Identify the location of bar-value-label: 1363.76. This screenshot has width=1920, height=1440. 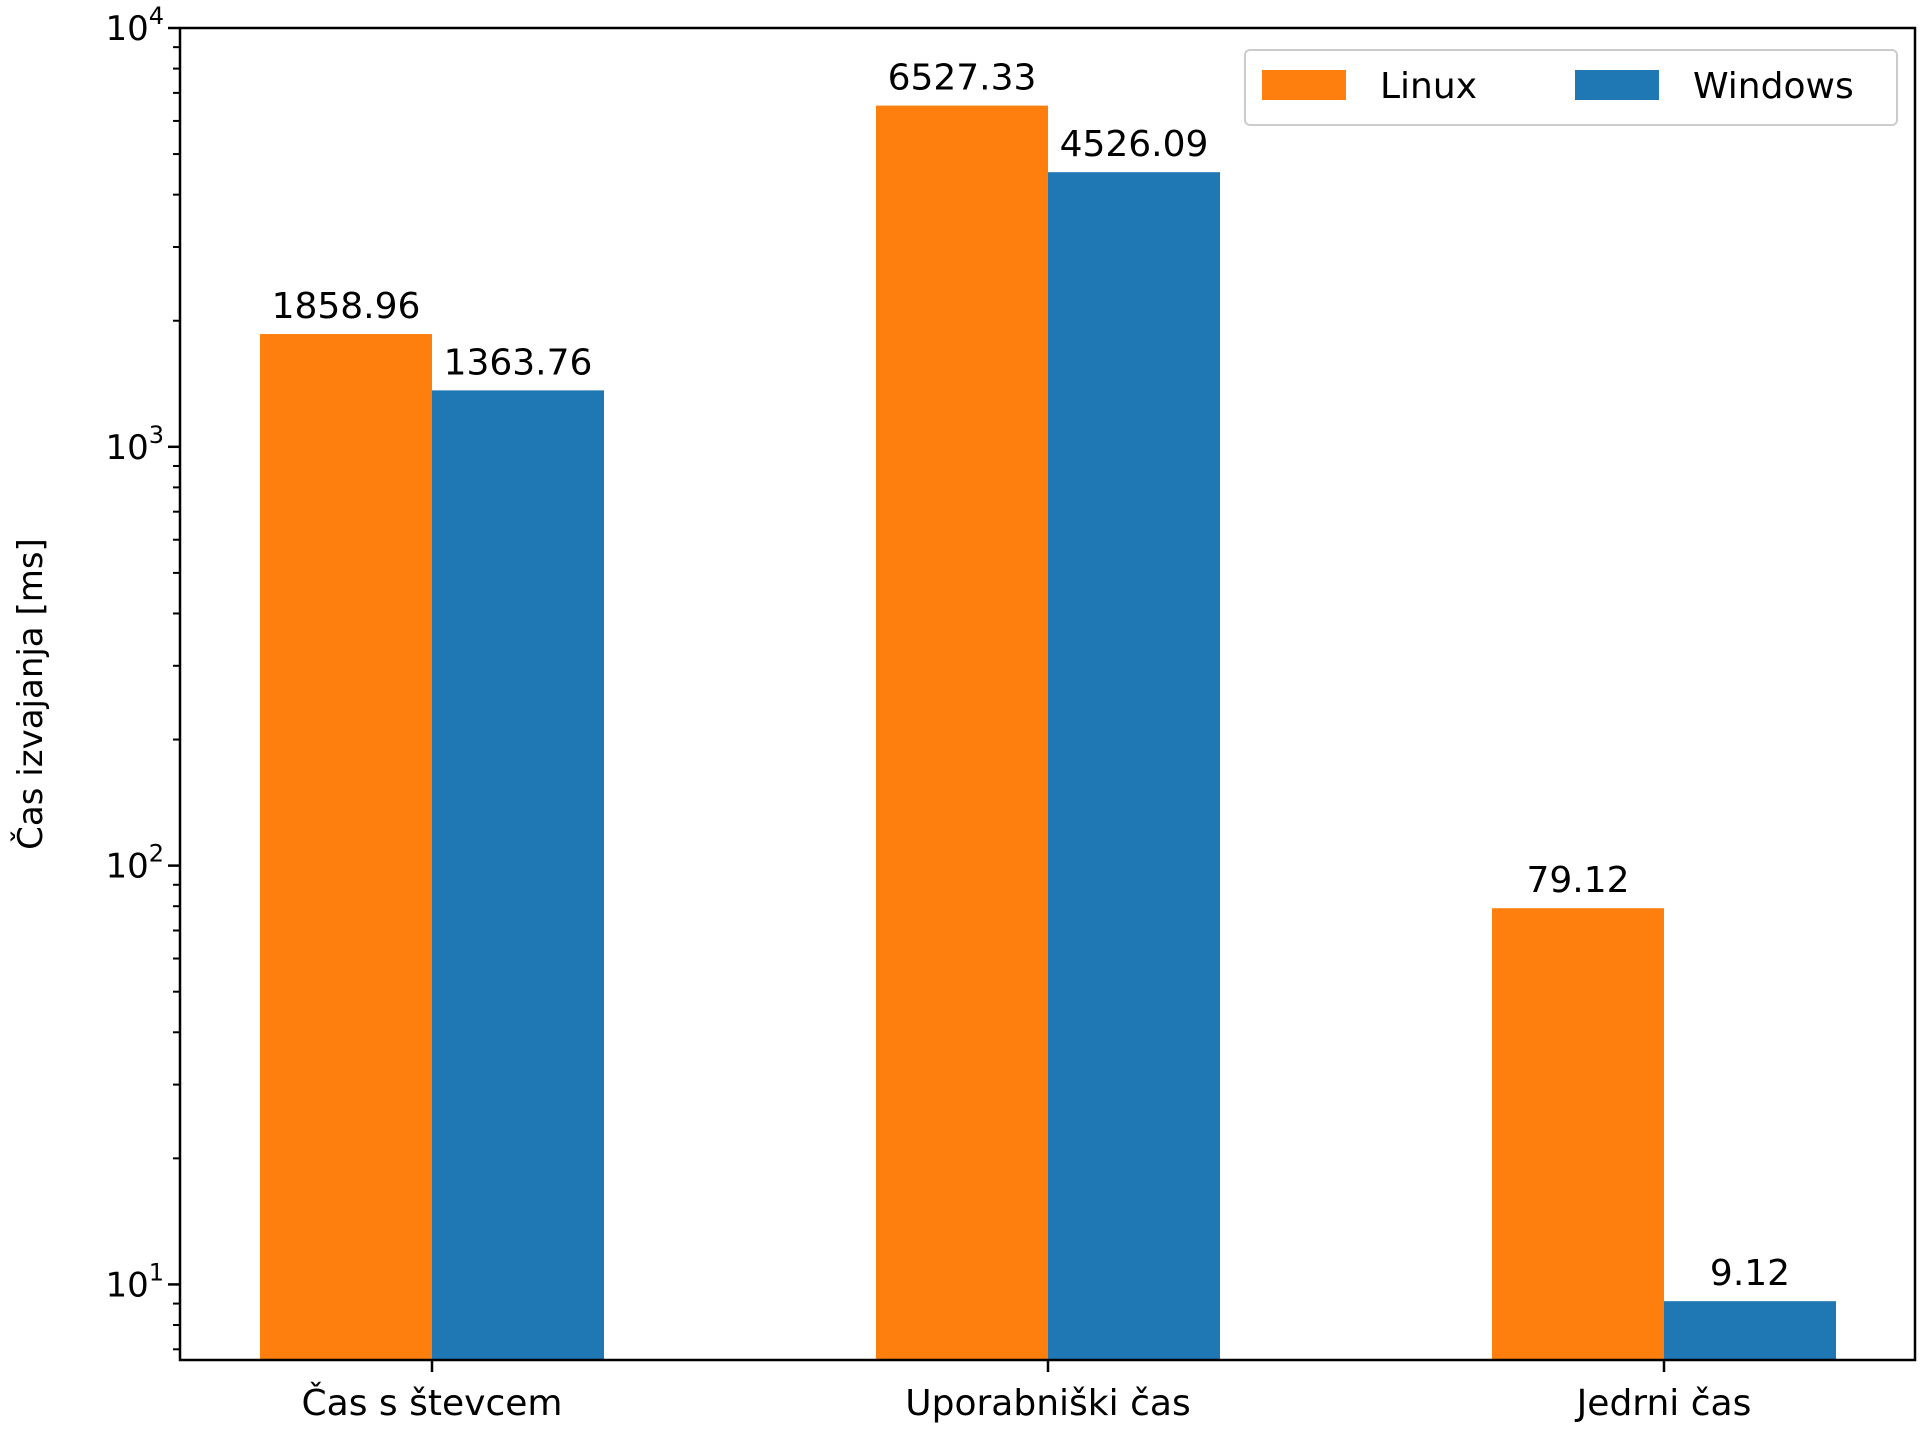
(518, 362).